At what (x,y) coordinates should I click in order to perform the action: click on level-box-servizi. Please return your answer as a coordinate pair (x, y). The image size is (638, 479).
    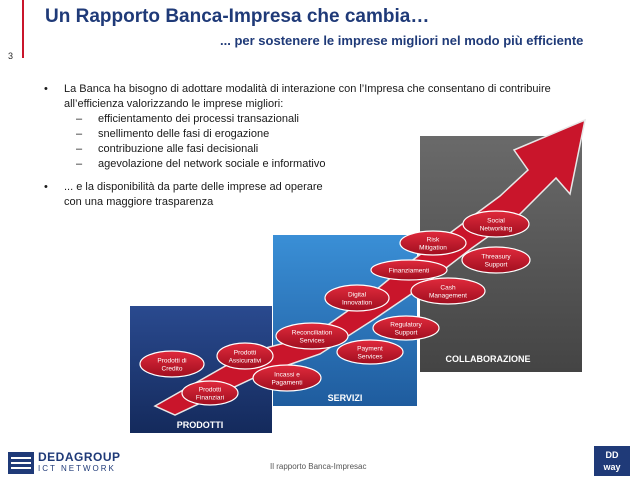
    Looking at the image, I should click on (345, 320).